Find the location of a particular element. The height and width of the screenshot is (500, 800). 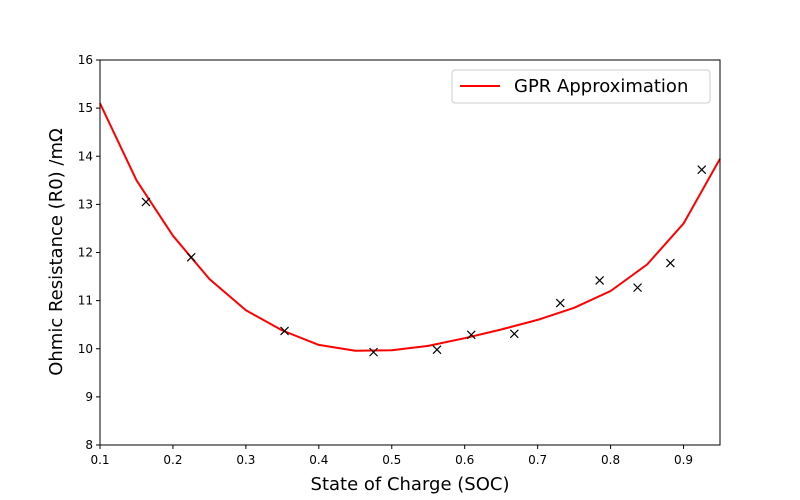

x-tick-label: 0.9 is located at coordinates (683, 460).